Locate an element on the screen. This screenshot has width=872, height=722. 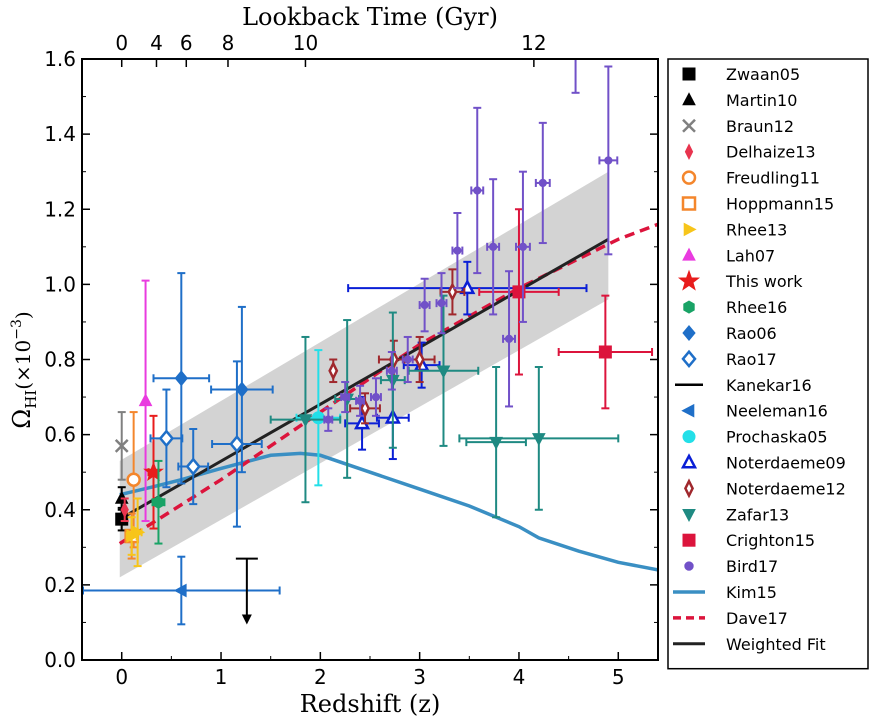
legend-label: Neeleman16 is located at coordinates (777, 411).